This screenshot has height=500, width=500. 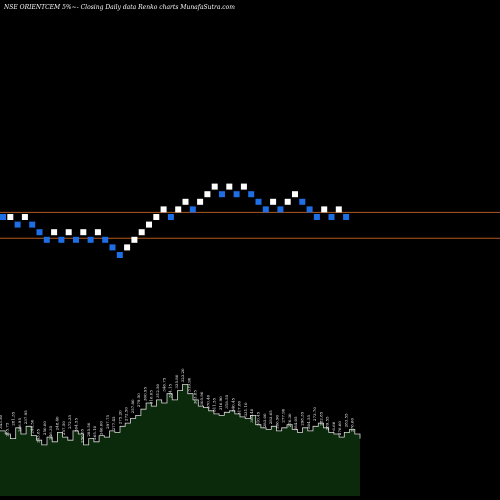 I want to click on volume-label: 250.00, so click(x=44, y=428).